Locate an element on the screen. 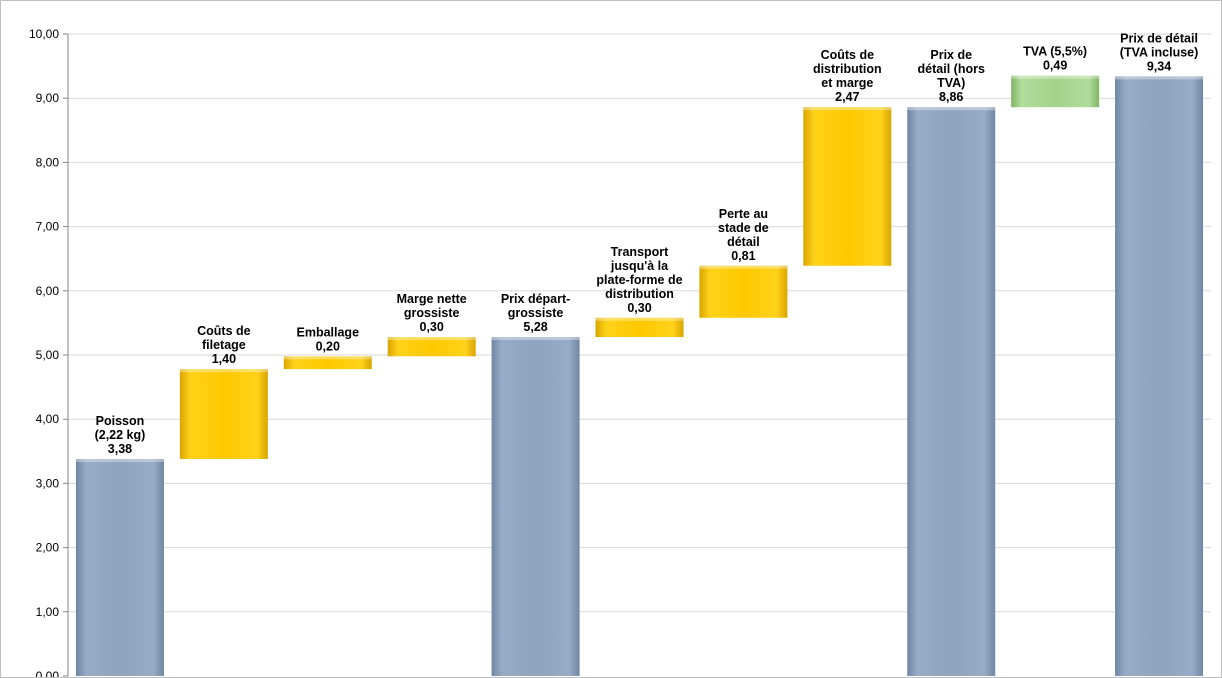 The width and height of the screenshot is (1222, 678). bar-label-line: (TVA incluse) is located at coordinates (1159, 52).